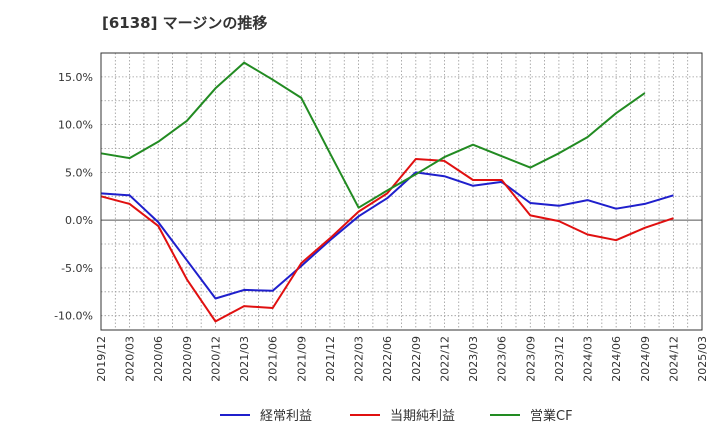  What do you see at coordinates (673, 359) in the screenshot?
I see `x-tick-label: 2024/12` at bounding box center [673, 359].